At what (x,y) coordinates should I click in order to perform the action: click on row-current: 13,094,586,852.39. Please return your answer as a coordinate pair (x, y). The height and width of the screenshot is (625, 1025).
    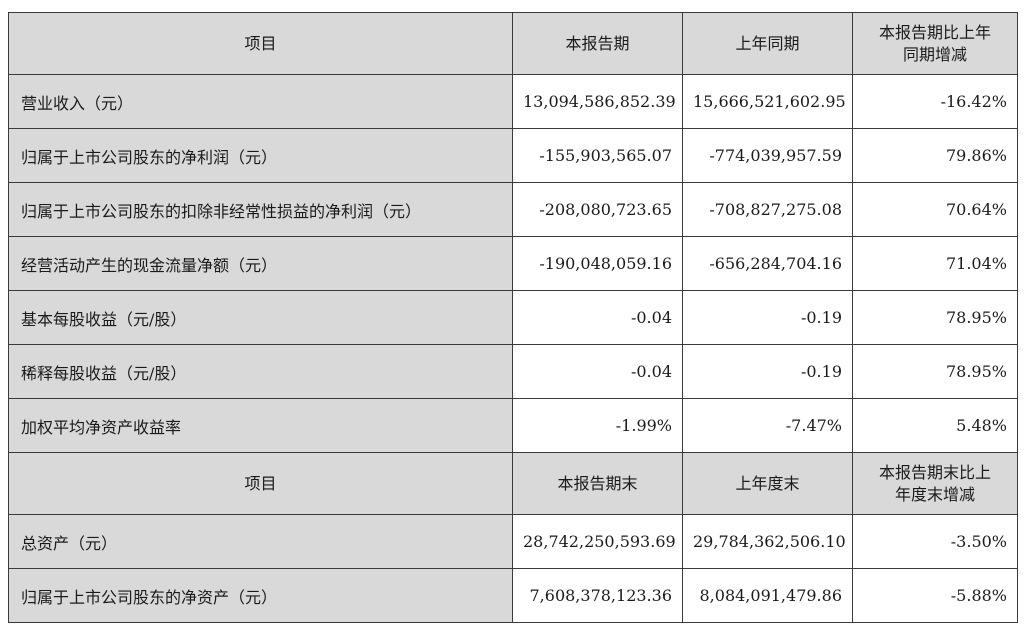
    Looking at the image, I should click on (597, 101).